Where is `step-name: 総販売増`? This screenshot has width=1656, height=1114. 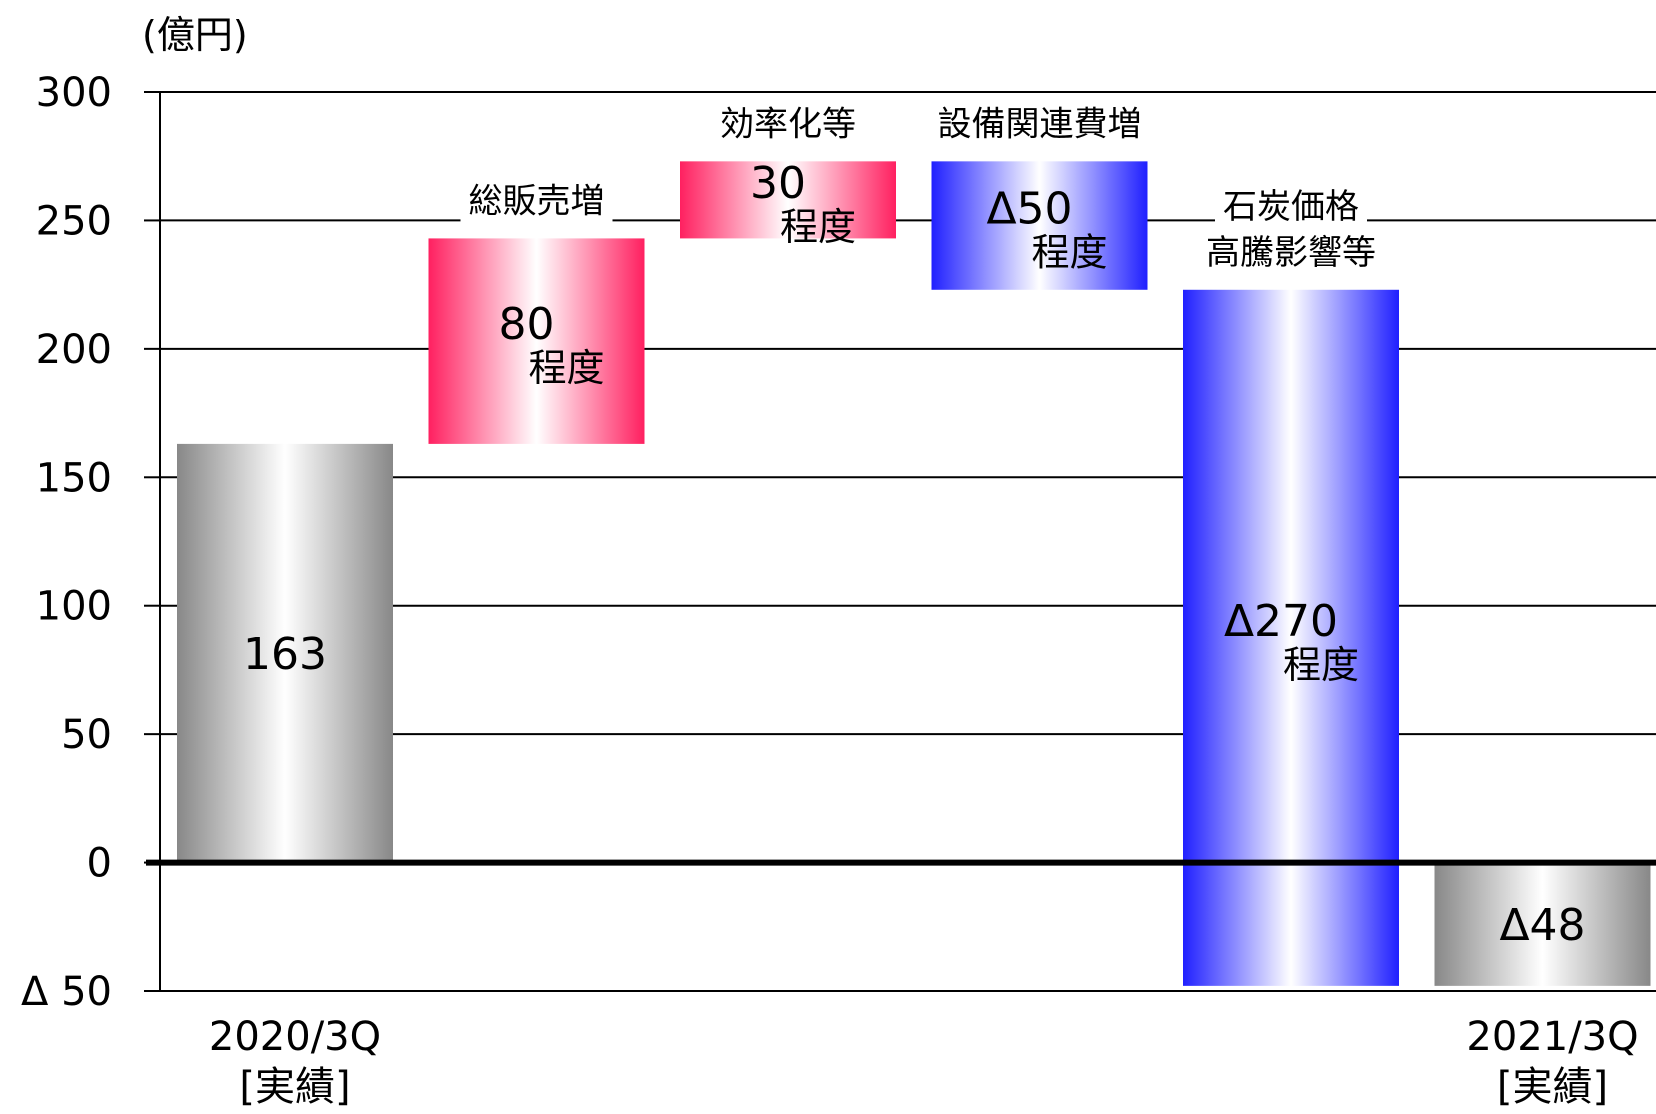
step-name: 総販売増 is located at coordinates (537, 201).